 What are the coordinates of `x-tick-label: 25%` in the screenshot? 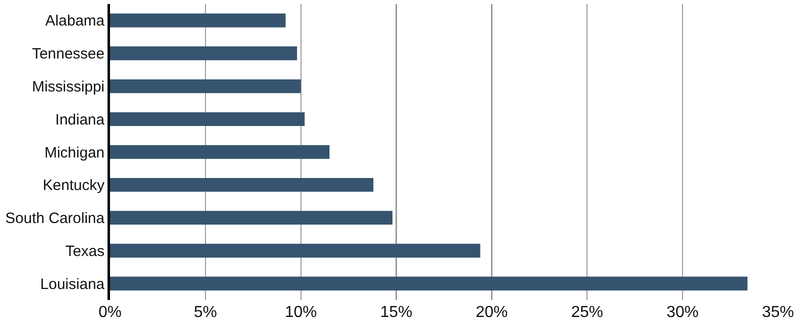 It's located at (587, 312).